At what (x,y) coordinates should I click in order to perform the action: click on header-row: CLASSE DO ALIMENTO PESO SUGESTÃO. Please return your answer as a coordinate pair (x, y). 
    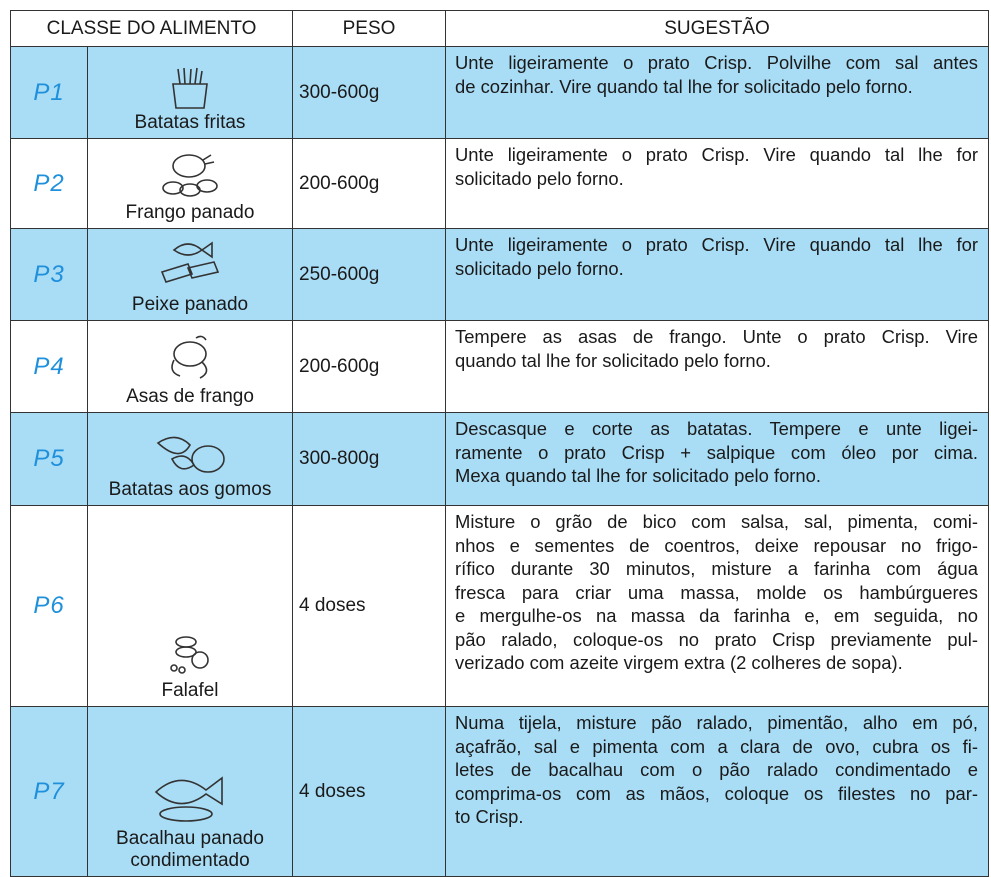
    Looking at the image, I should click on (499, 28).